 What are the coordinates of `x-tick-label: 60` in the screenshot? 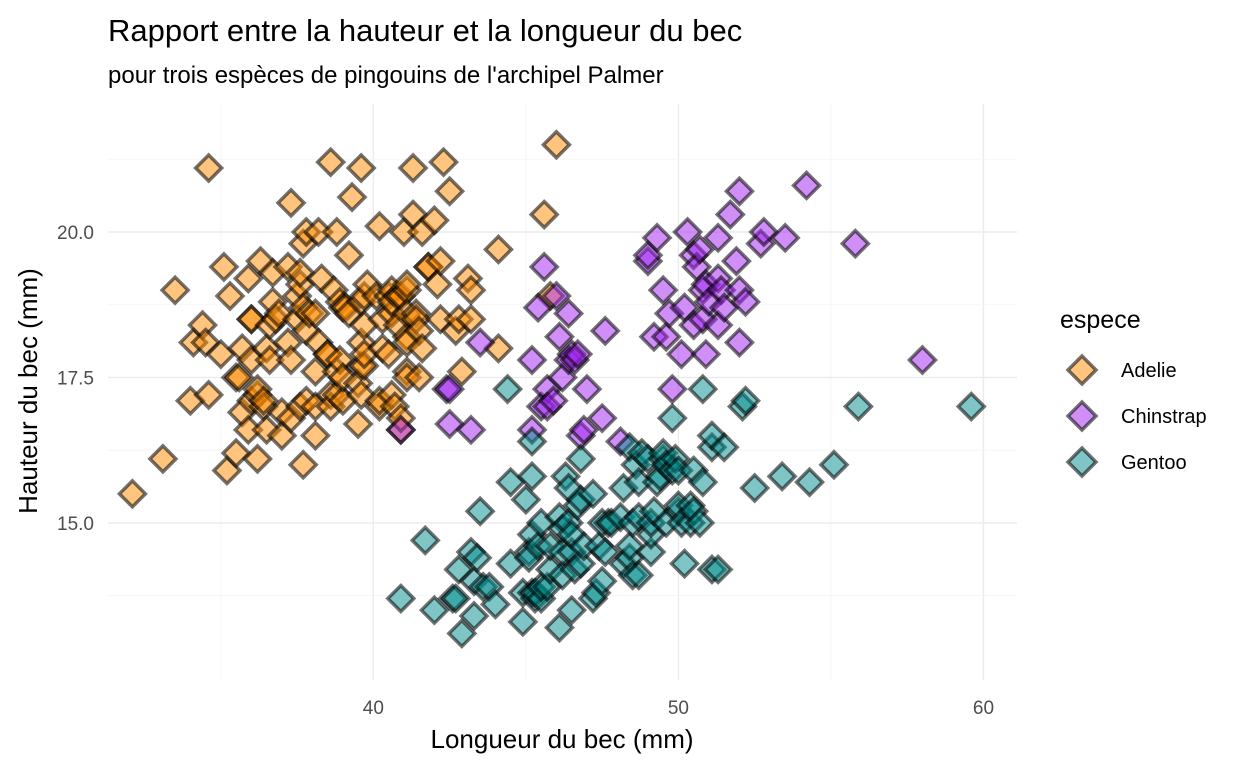 It's located at (983, 708).